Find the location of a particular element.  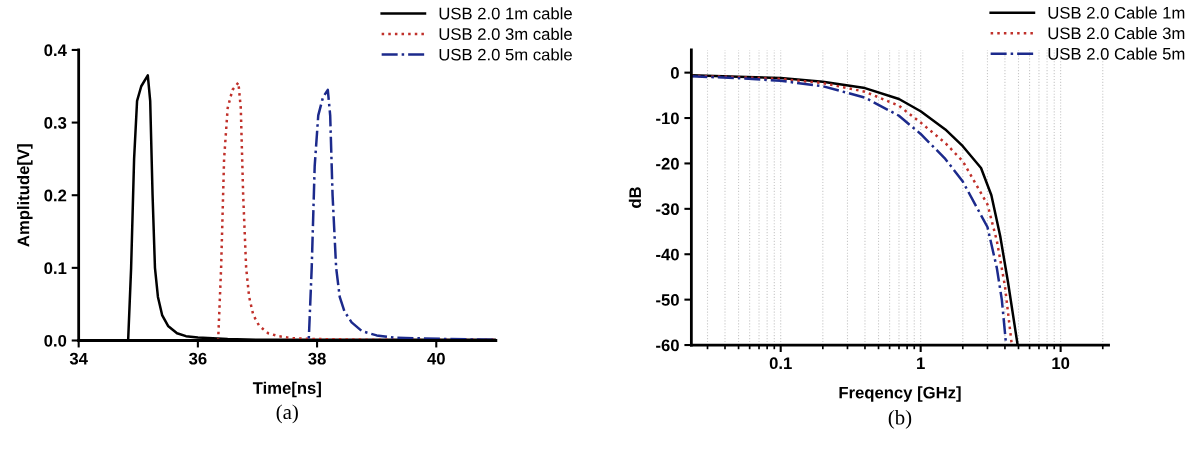

x-axis-title: Freqency [GHz] is located at coordinates (900, 394).